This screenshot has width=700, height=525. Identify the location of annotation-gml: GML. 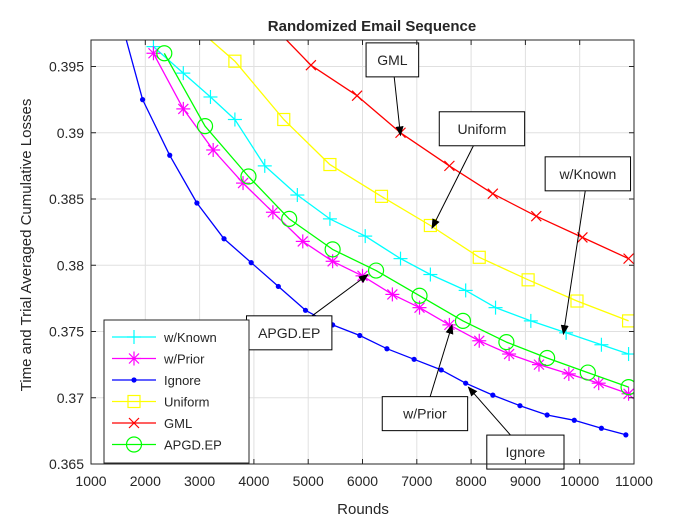
(392, 89).